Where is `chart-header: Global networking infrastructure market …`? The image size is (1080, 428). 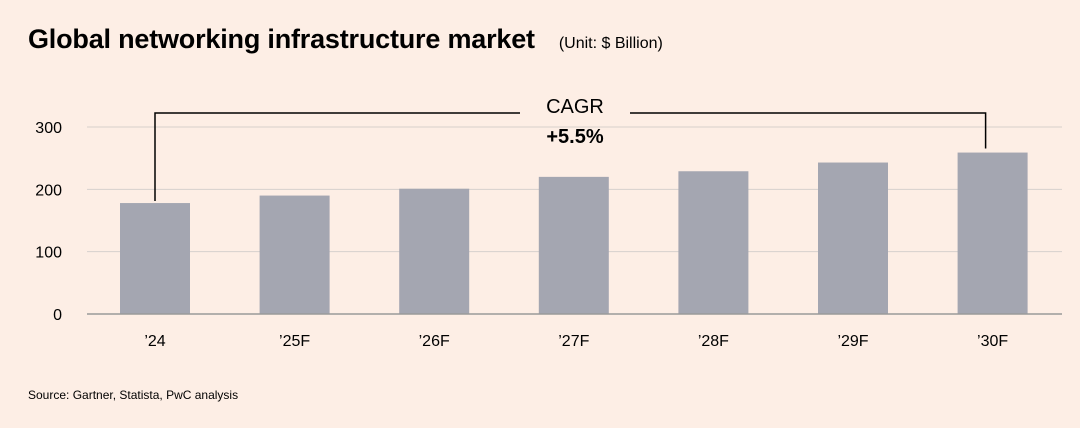 chart-header: Global networking infrastructure market … is located at coordinates (345, 39).